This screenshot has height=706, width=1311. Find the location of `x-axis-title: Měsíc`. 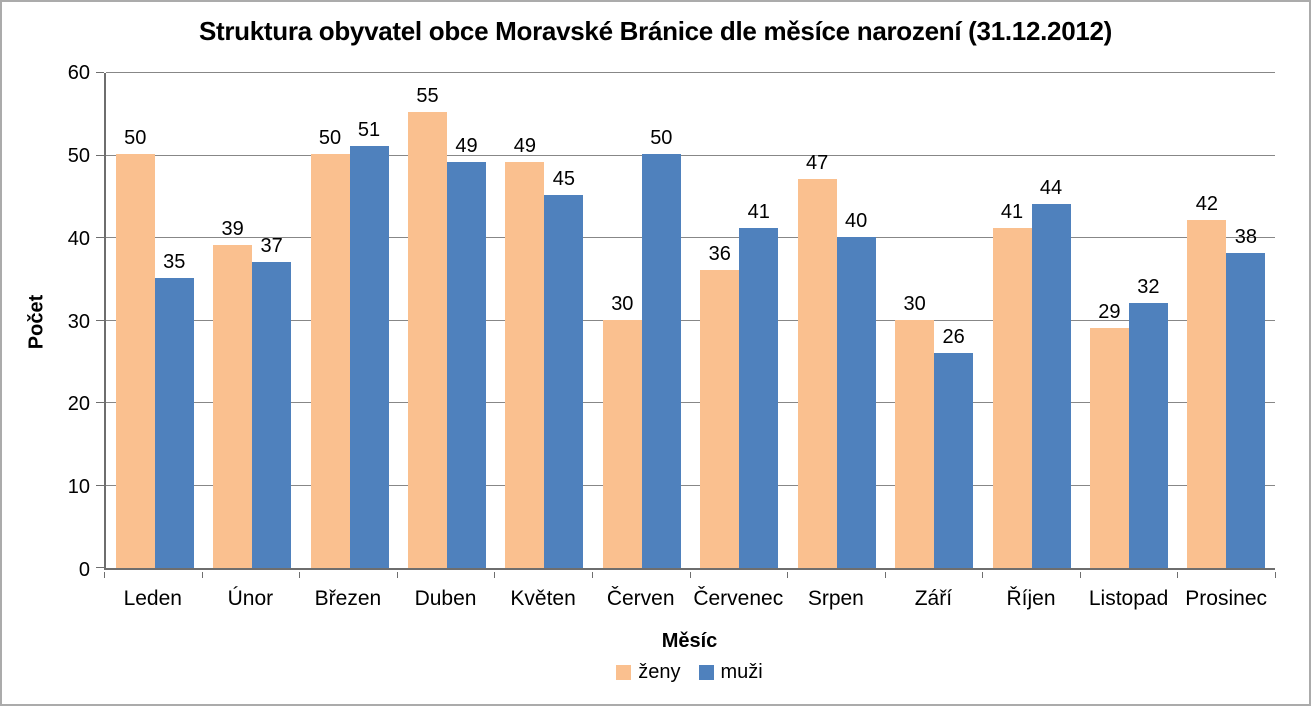

x-axis-title: Měsíc is located at coordinates (689, 641).